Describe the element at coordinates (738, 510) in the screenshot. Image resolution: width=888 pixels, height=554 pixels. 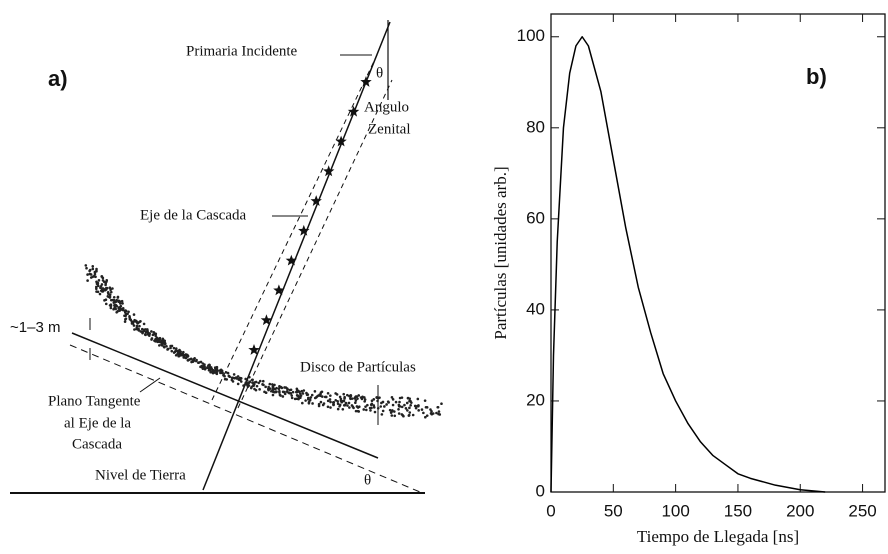
I see `x-tick-label: 150` at that location.